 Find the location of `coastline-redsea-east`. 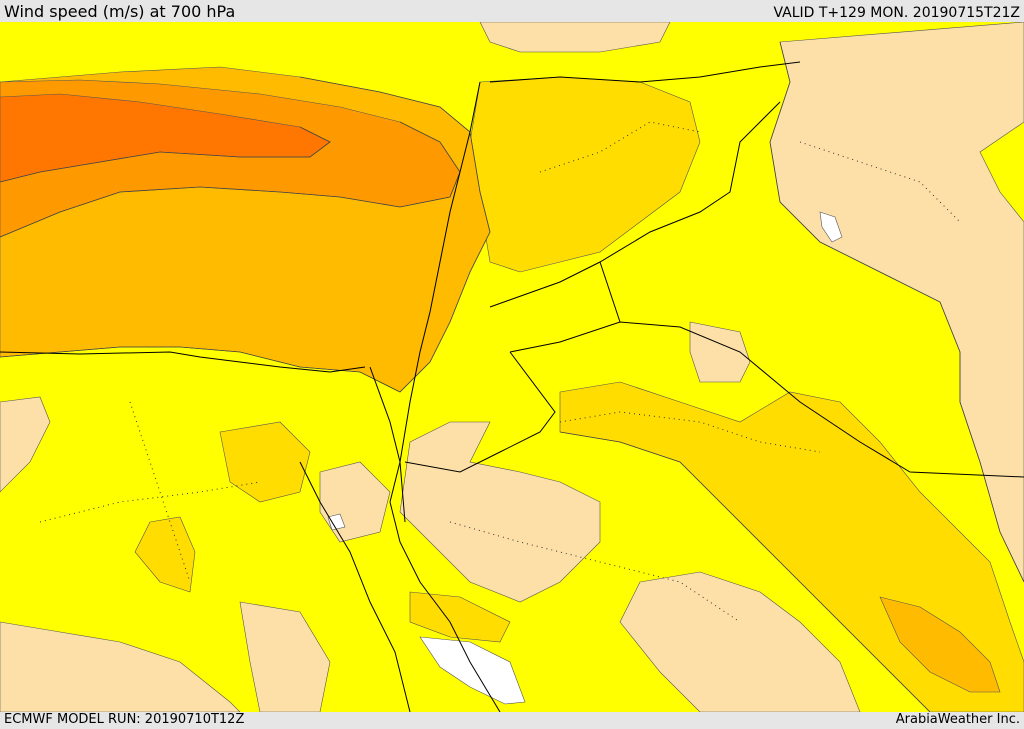

coastline-redsea-east is located at coordinates (445, 606).